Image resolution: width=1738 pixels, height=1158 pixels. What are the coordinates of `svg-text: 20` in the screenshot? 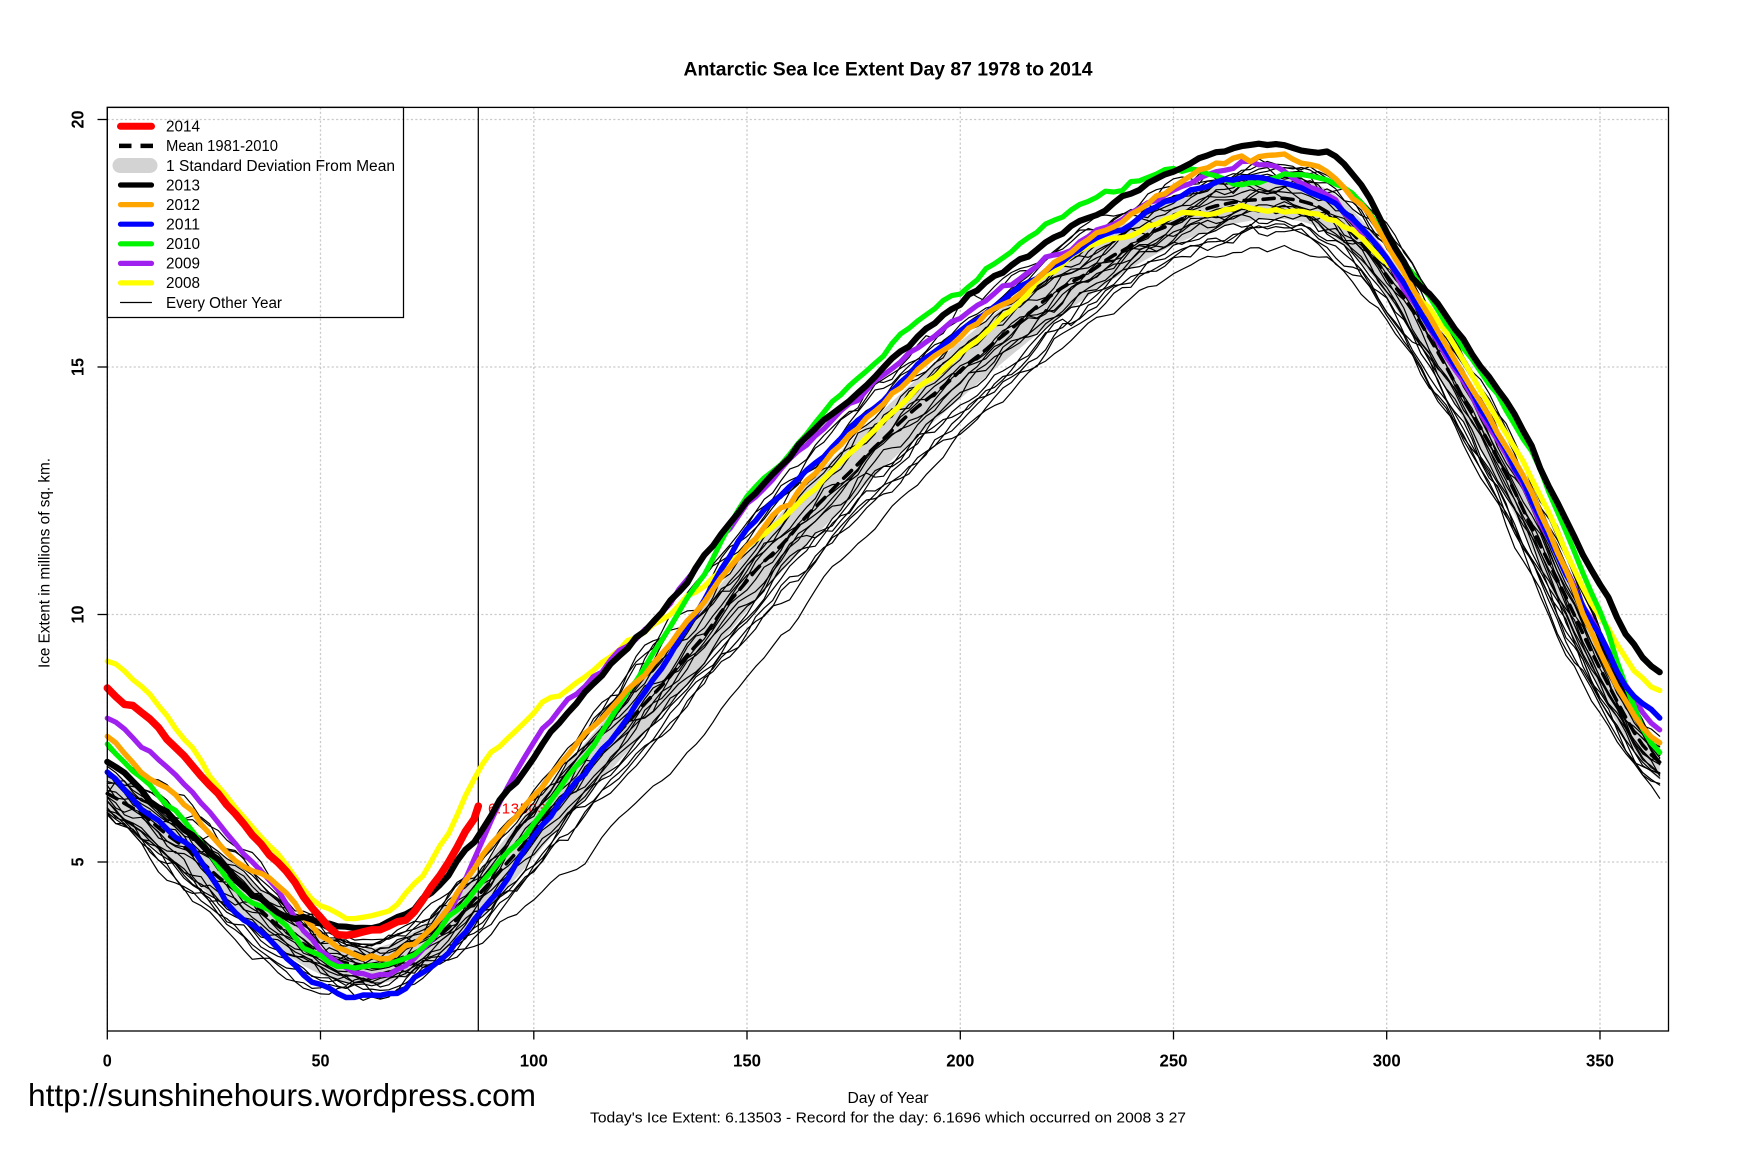 It's located at (78, 119).